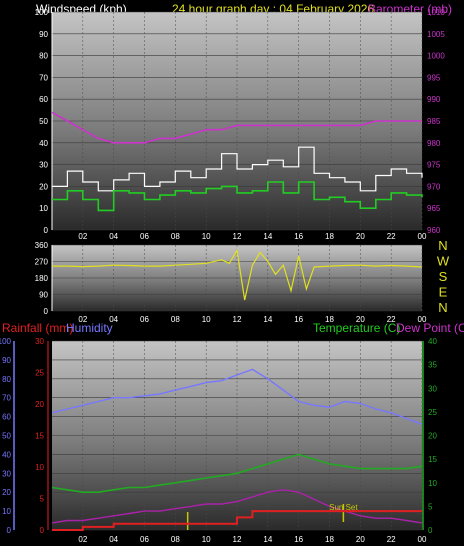 This screenshot has height=546, width=464. What do you see at coordinates (43, 165) in the screenshot?
I see `windspeed-tick-label: 30` at bounding box center [43, 165].